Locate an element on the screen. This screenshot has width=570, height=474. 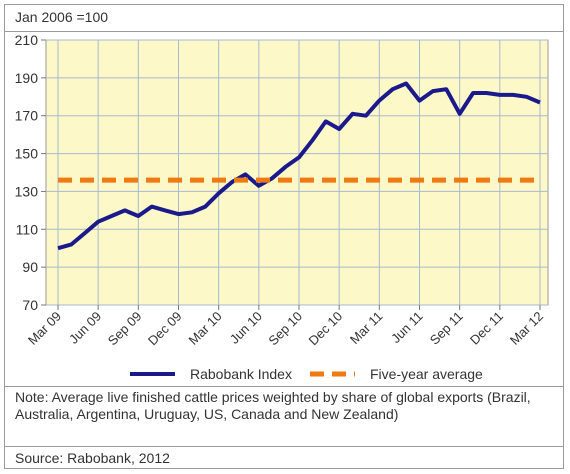
note-divider is located at coordinates (284, 386).